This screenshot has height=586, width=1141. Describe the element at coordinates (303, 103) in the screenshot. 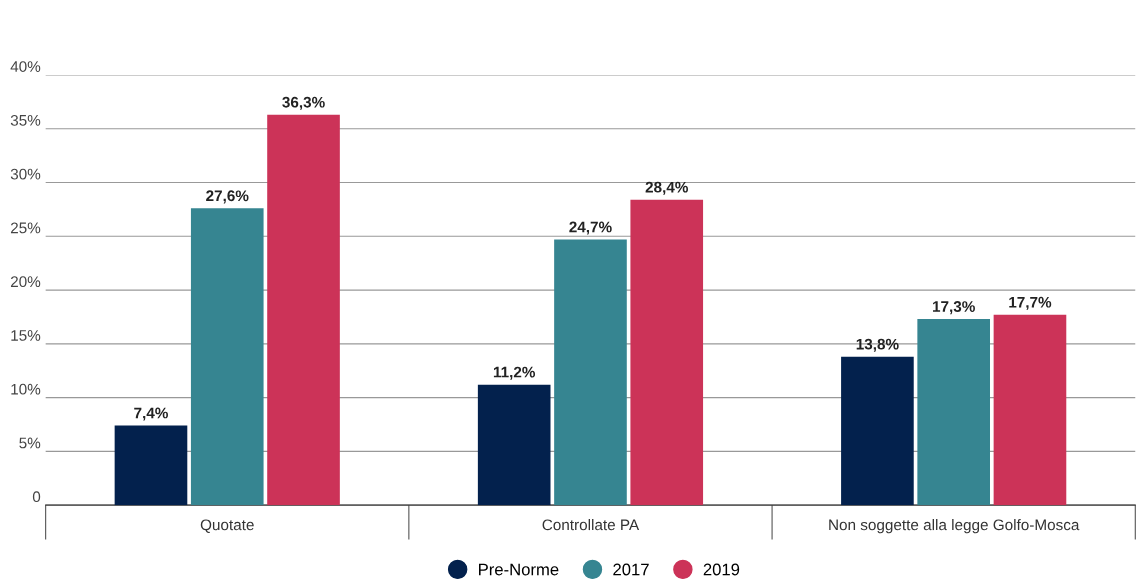

I see `data-label: 36,3%` at that location.